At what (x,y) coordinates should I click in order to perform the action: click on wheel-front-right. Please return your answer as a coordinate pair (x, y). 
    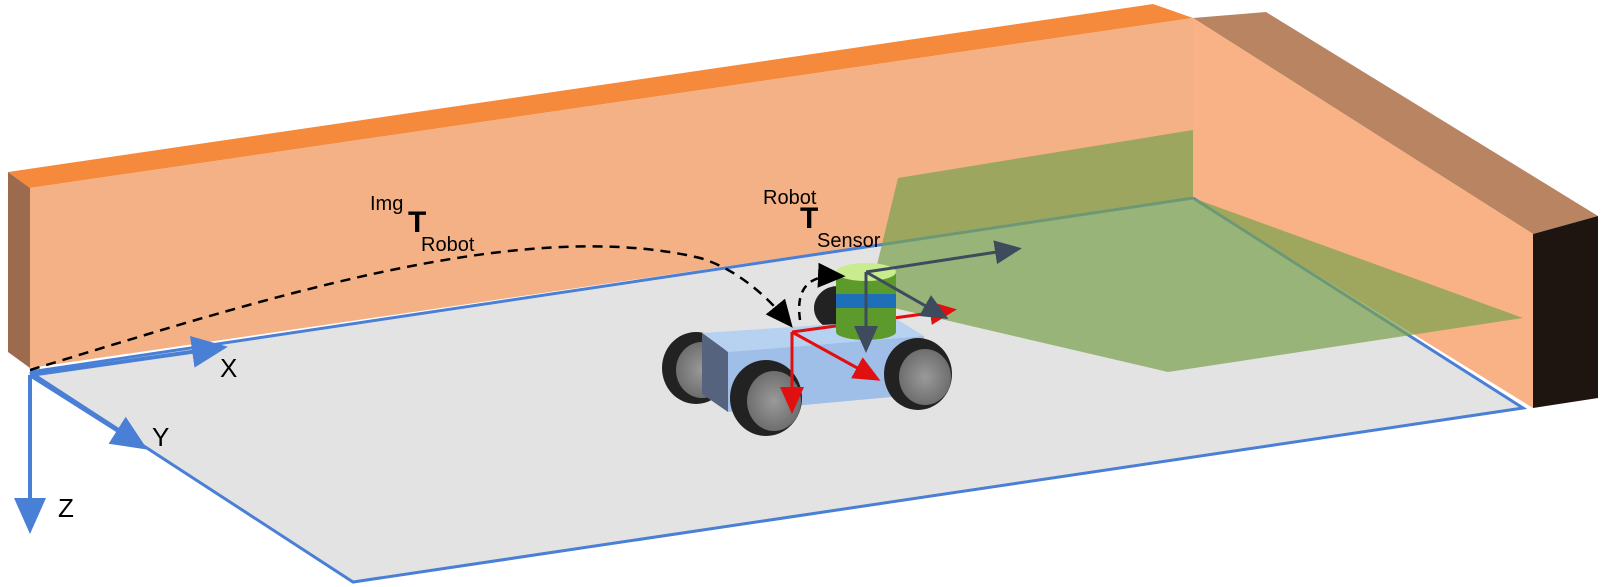
    Looking at the image, I should click on (918, 374).